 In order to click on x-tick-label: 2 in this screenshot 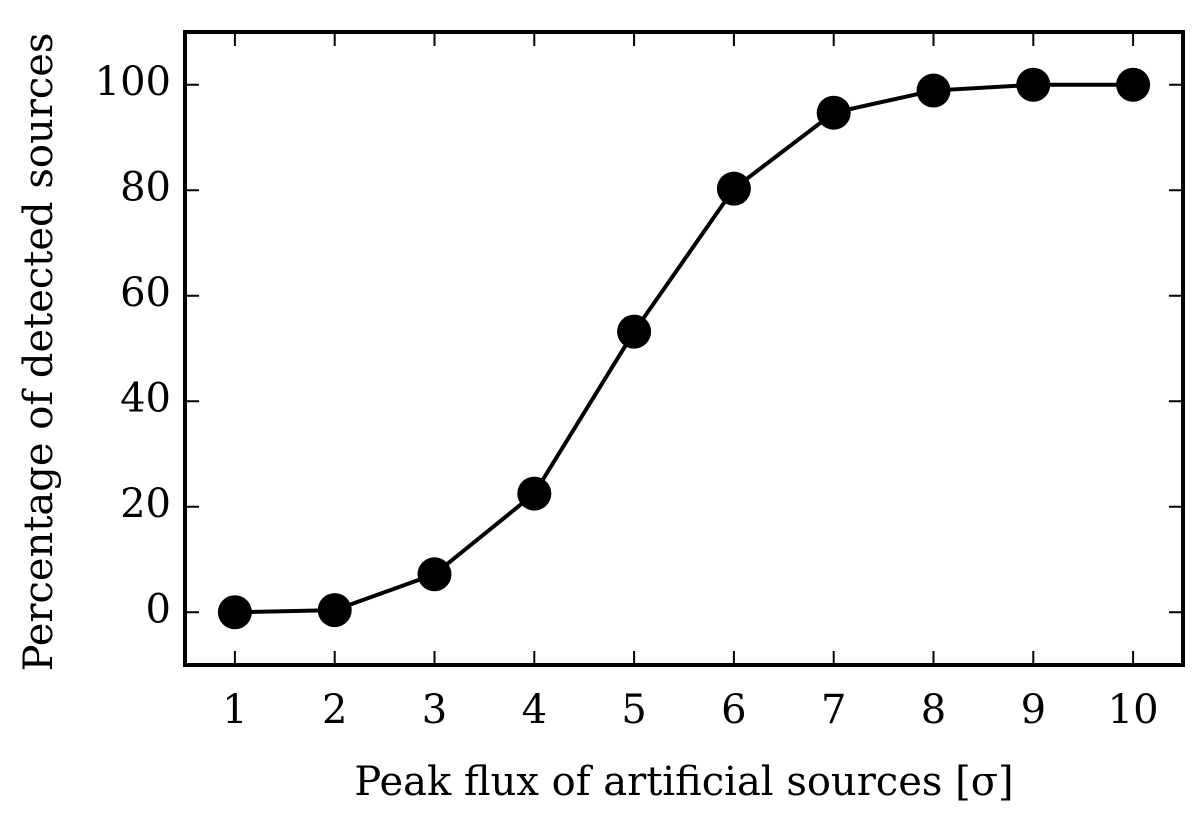, I will do `click(334, 710)`.